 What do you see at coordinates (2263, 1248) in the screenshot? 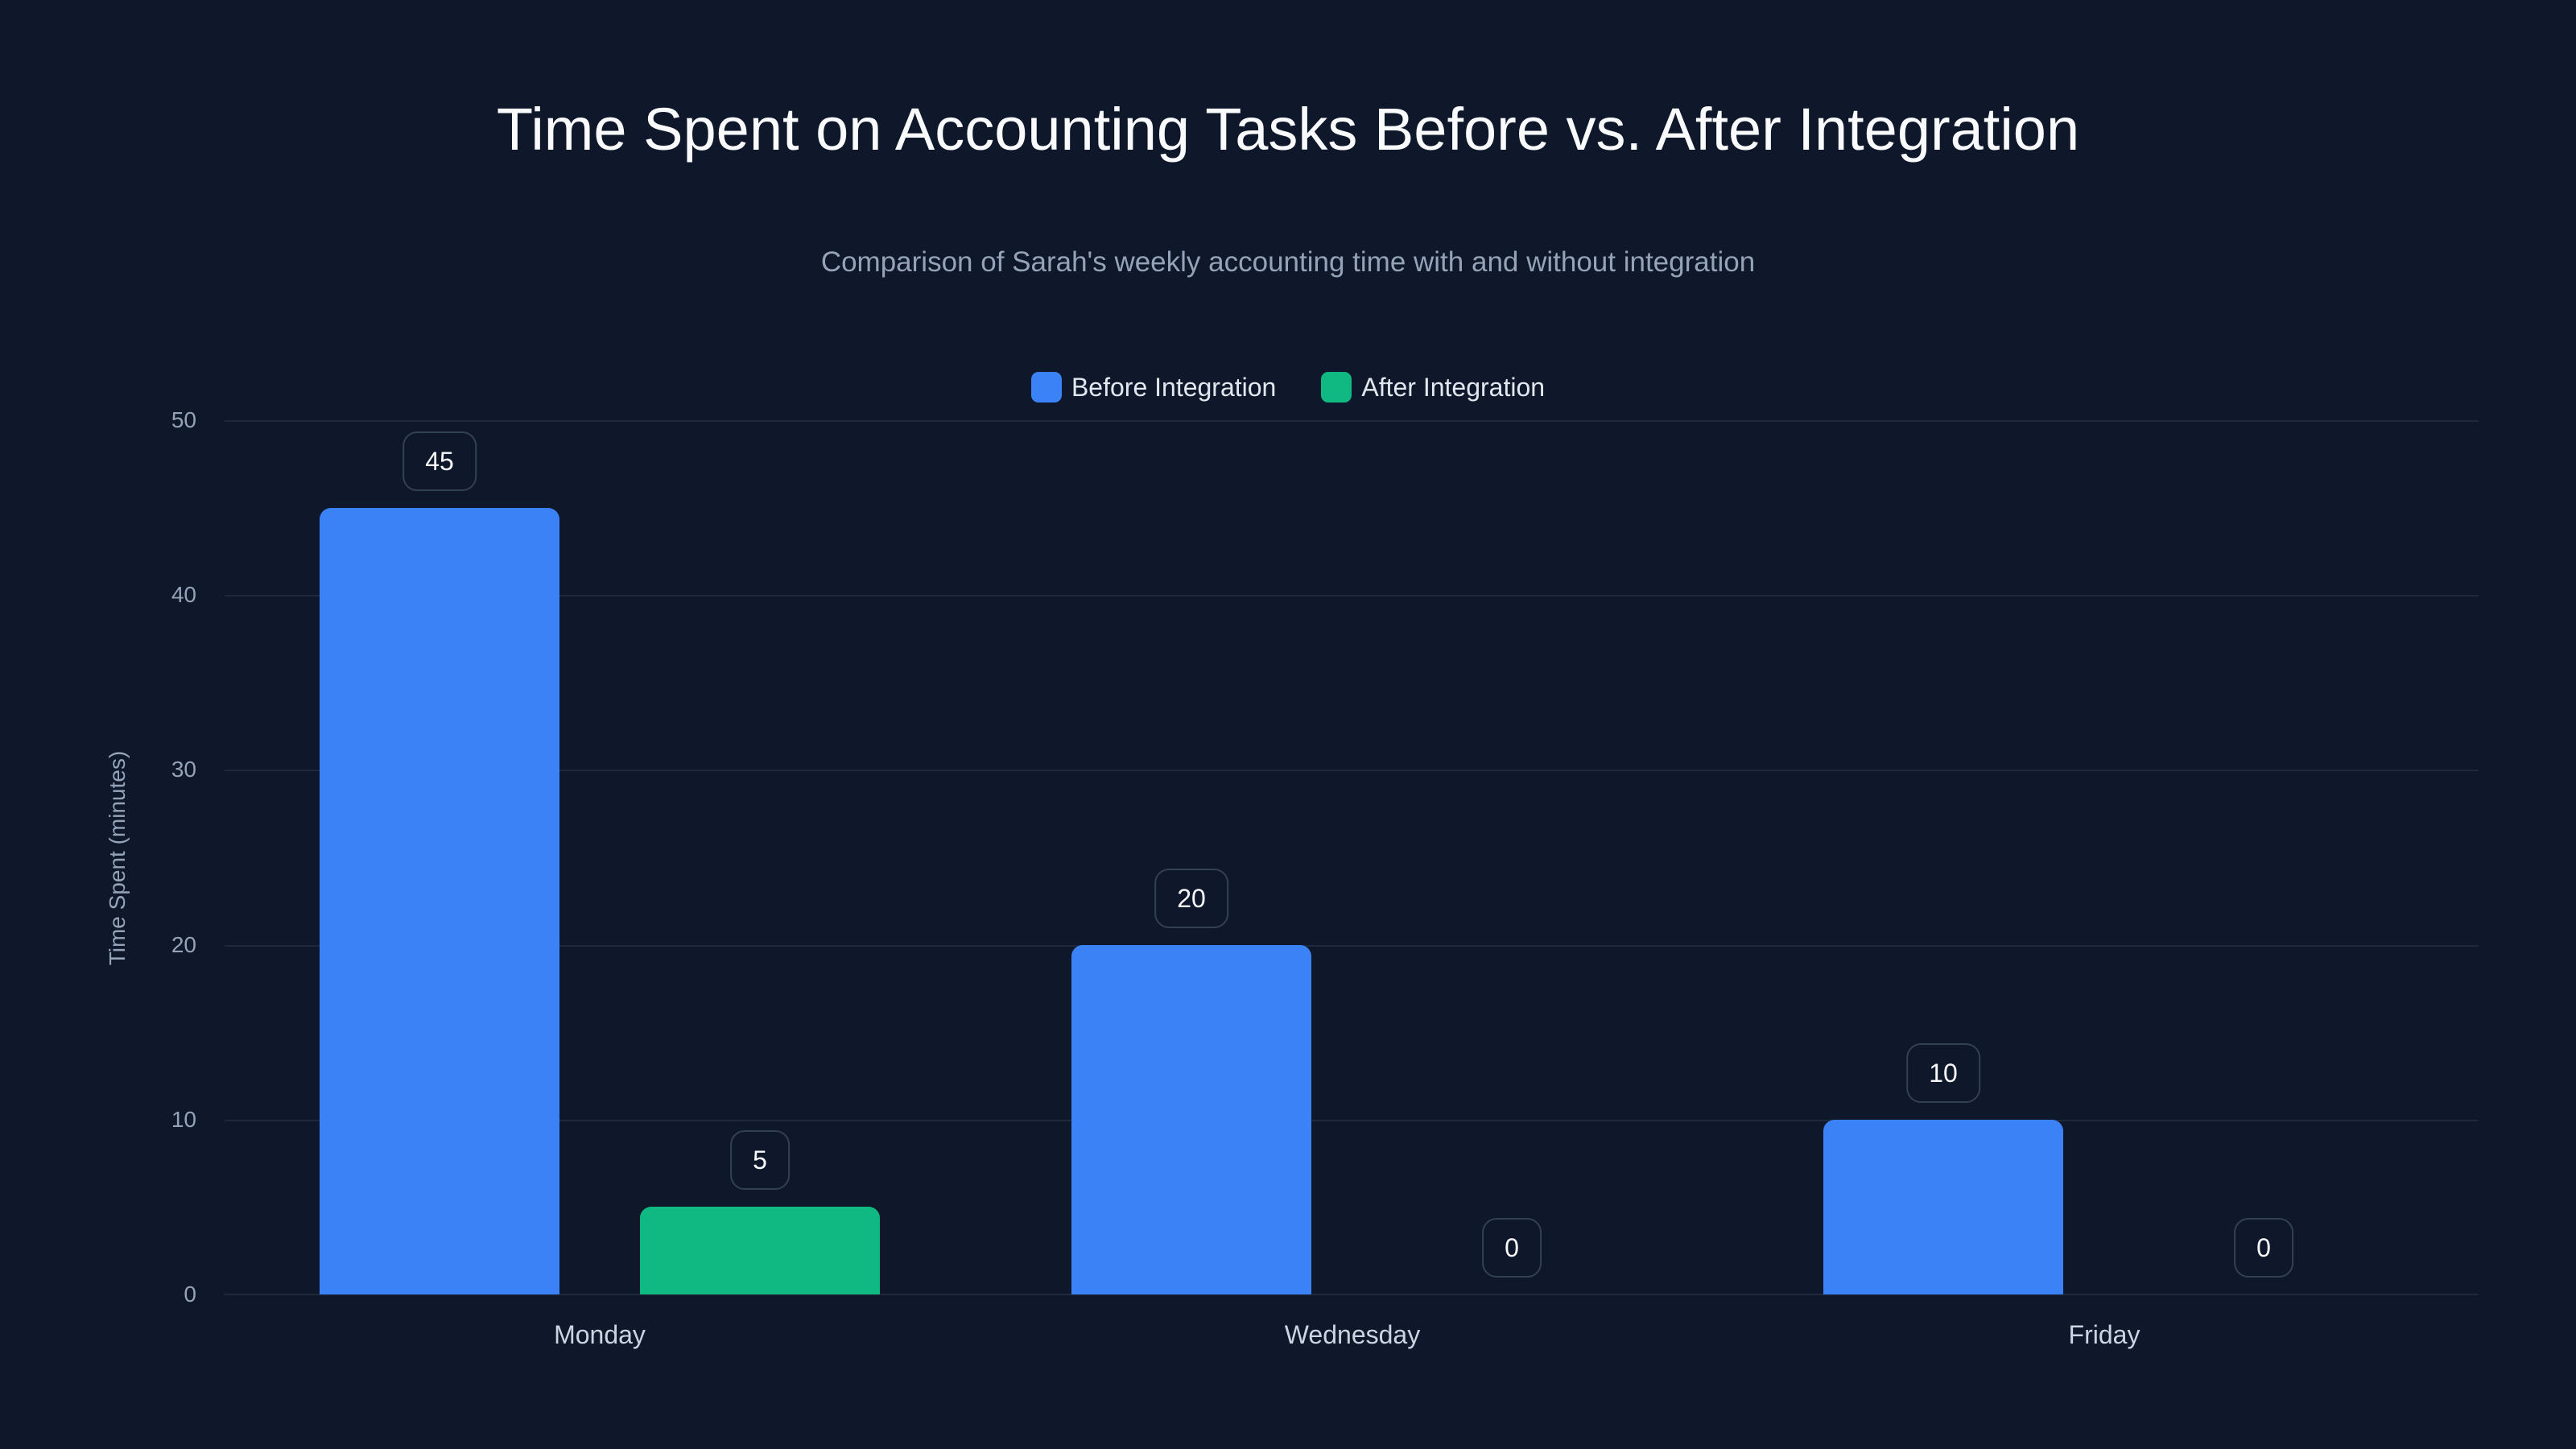
I see `value-label-friday-after: 0` at bounding box center [2263, 1248].